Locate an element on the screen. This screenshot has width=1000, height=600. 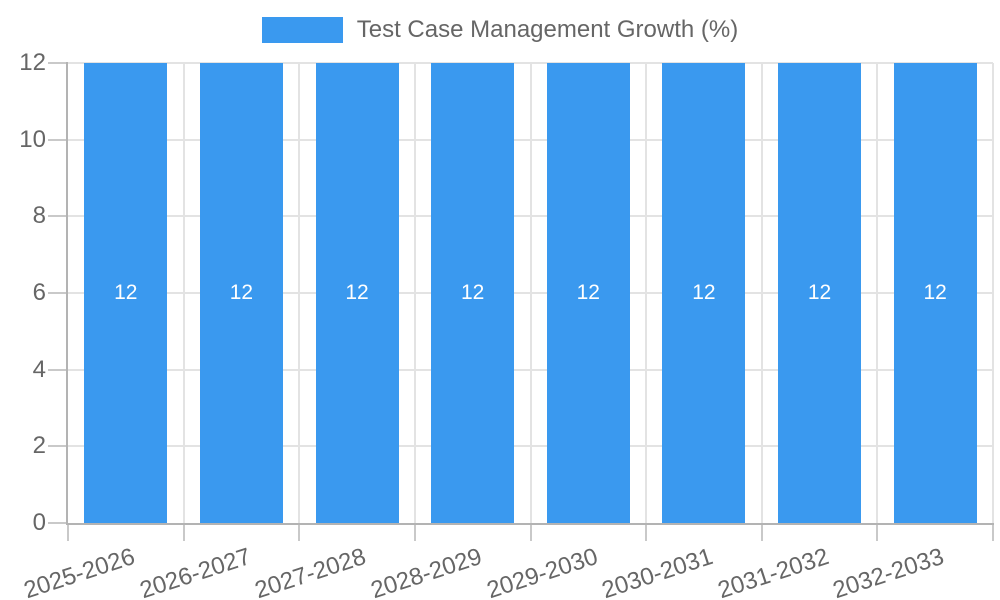
x-axis-tick-label: 2029-2030 is located at coordinates (542, 571).